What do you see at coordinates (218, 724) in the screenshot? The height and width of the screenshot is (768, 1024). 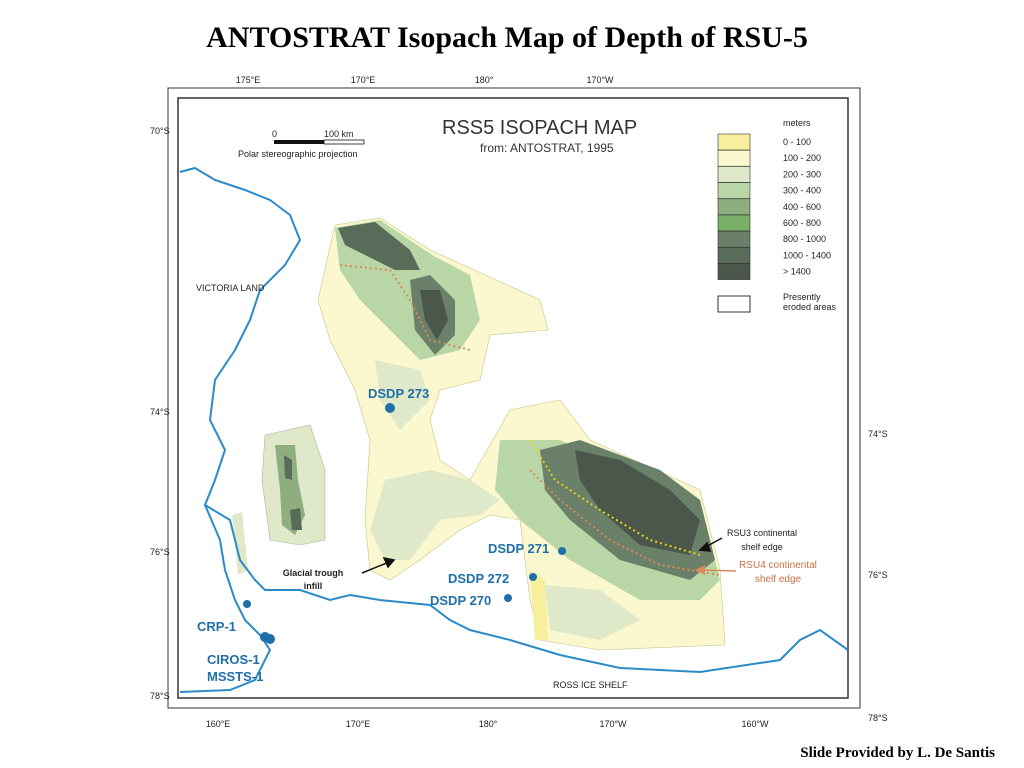 I see `graticule-label: 160°E` at bounding box center [218, 724].